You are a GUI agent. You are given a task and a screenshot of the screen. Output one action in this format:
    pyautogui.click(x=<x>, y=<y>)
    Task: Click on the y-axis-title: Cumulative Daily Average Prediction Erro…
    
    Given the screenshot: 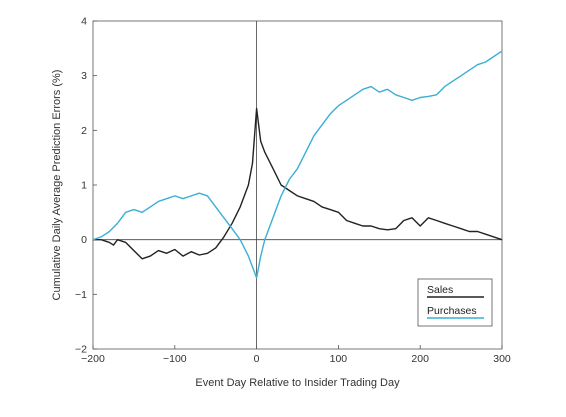 What is the action you would take?
    pyautogui.click(x=57, y=185)
    